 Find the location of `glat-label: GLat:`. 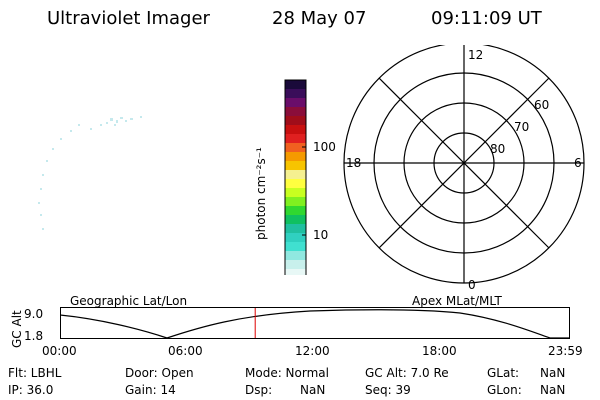

glat-label: GLat: is located at coordinates (503, 373).